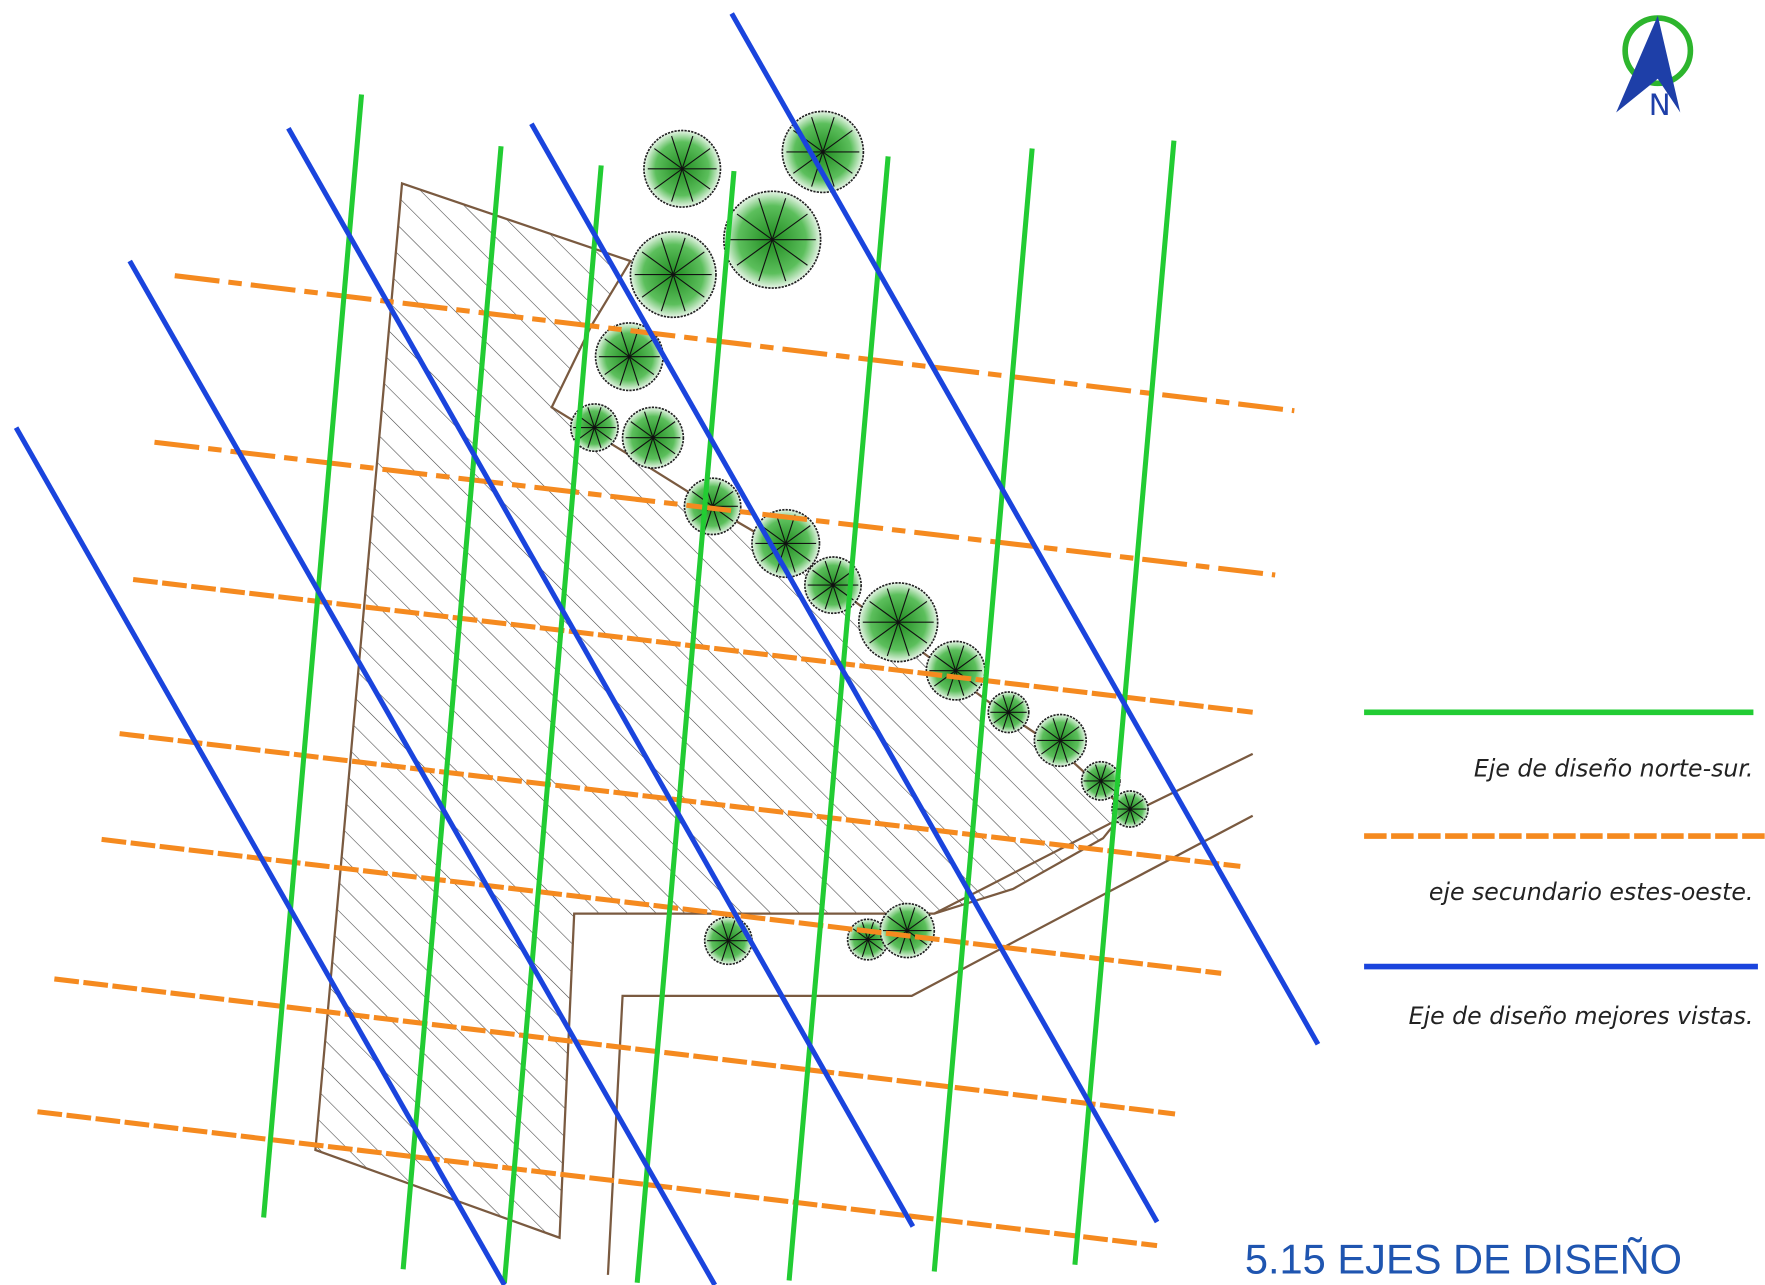 The height and width of the screenshot is (1285, 1765). I want to click on legend-label: Eje de diseño mejores vistas., so click(1581, 1016).